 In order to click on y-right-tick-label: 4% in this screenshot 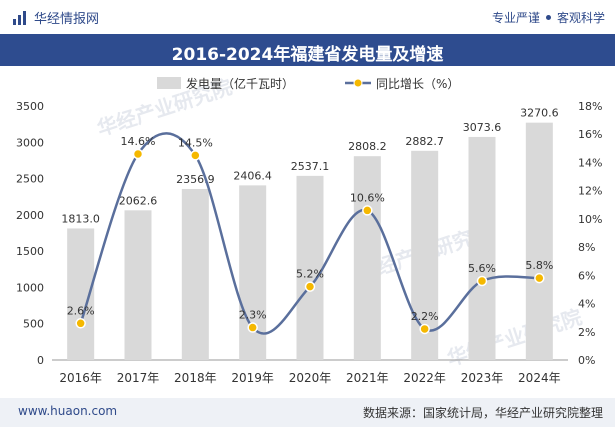, I will do `click(586, 304)`.